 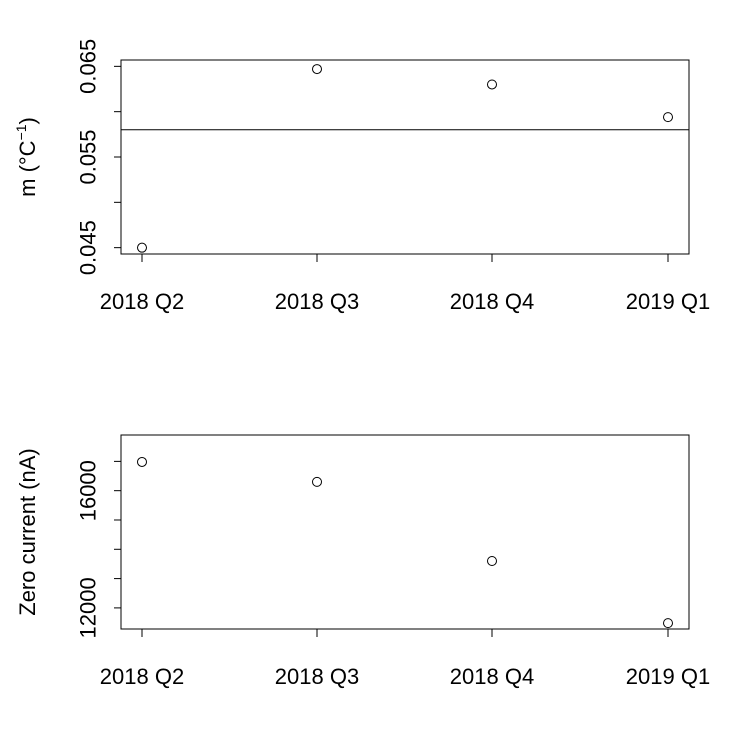 What do you see at coordinates (98, 549) in the screenshot?
I see `y-ticks: 12000 16000` at bounding box center [98, 549].